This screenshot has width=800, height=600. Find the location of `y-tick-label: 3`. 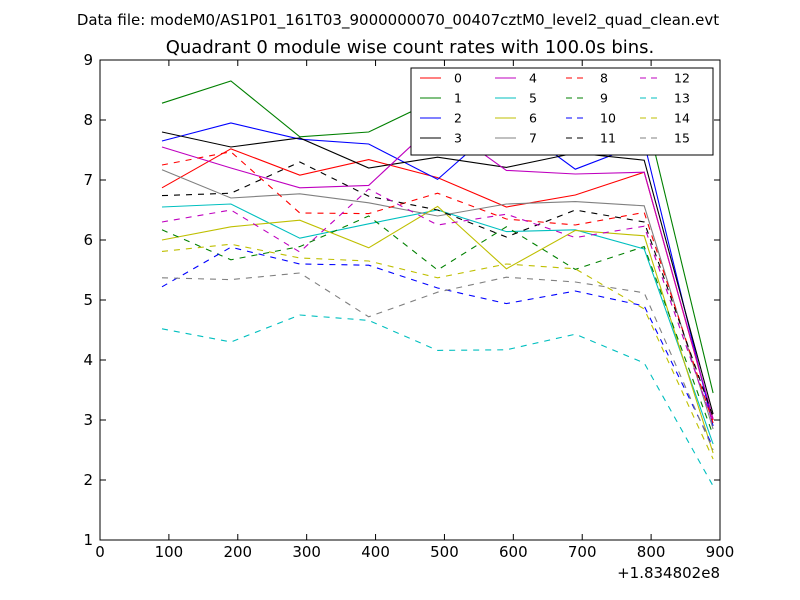

y-tick-label: 3 is located at coordinates (88, 420).